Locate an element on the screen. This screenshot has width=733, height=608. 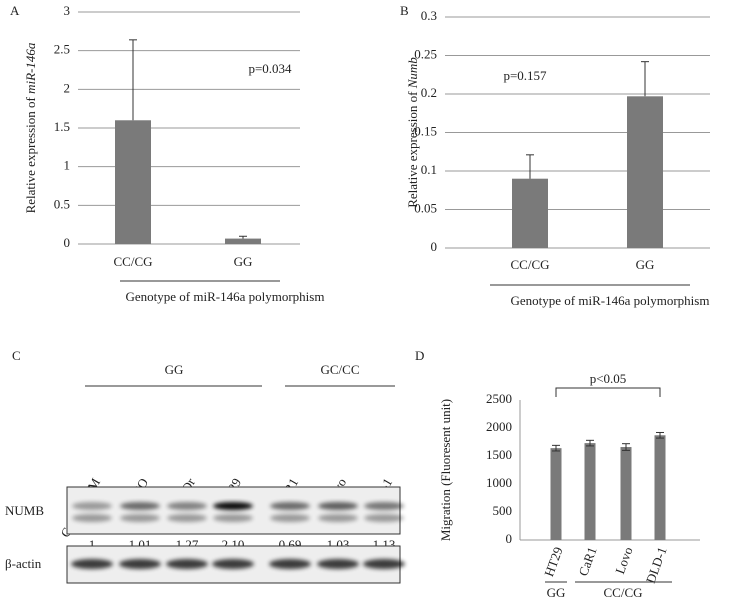
y-tick-label: 1500 is located at coordinates (499, 454).